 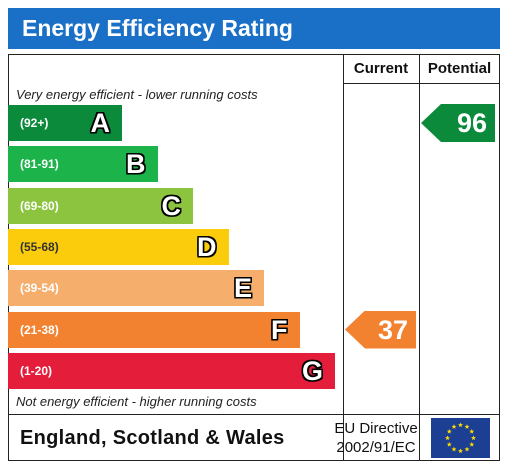 What do you see at coordinates (154, 329) in the screenshot?
I see `band-f: (21-38) F` at bounding box center [154, 329].